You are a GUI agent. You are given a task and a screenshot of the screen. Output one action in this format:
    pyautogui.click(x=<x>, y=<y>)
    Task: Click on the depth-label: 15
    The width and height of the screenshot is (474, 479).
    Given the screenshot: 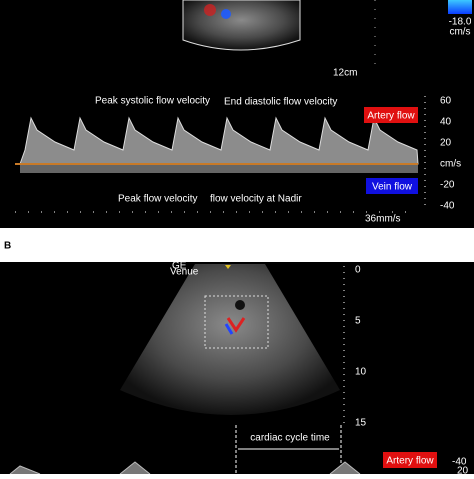 What is the action you would take?
    pyautogui.click(x=361, y=423)
    